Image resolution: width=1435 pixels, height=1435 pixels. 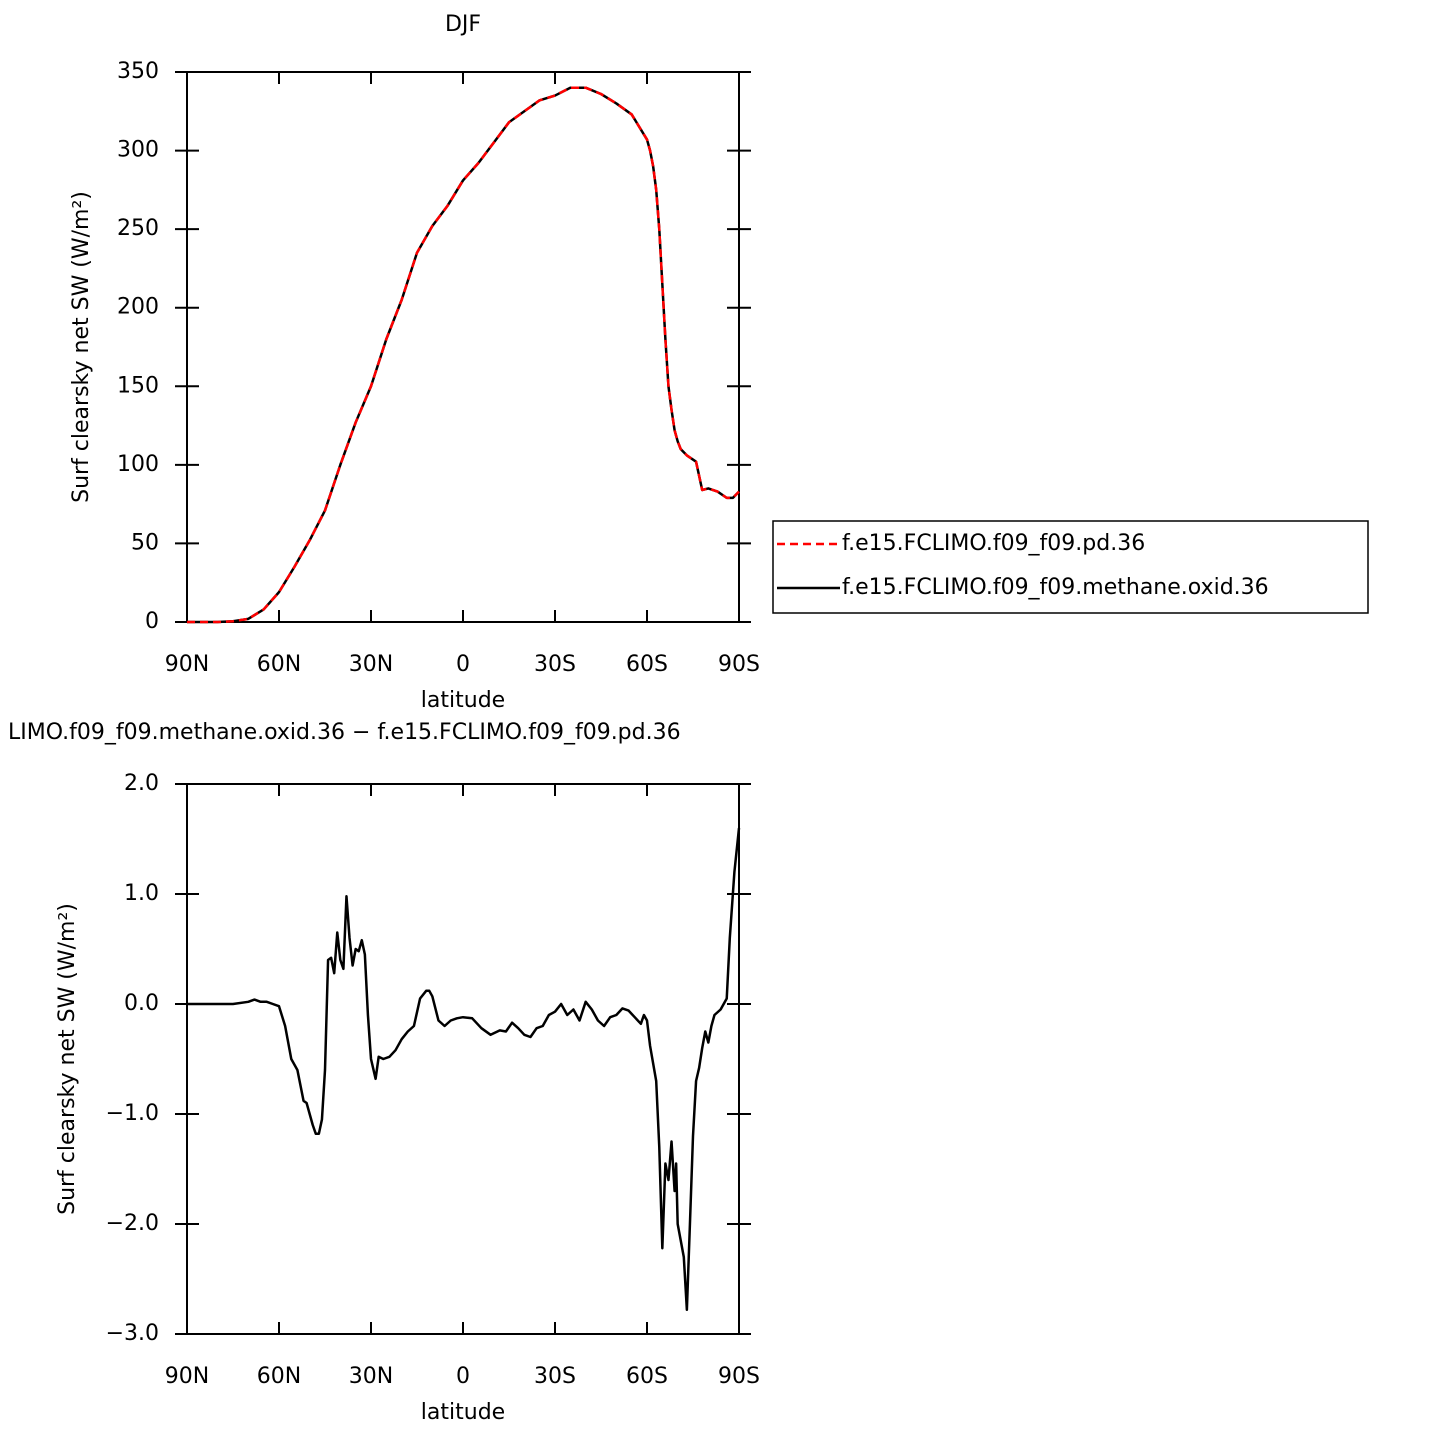 What do you see at coordinates (145, 542) in the screenshot?
I see `y-tick-label: 50` at bounding box center [145, 542].